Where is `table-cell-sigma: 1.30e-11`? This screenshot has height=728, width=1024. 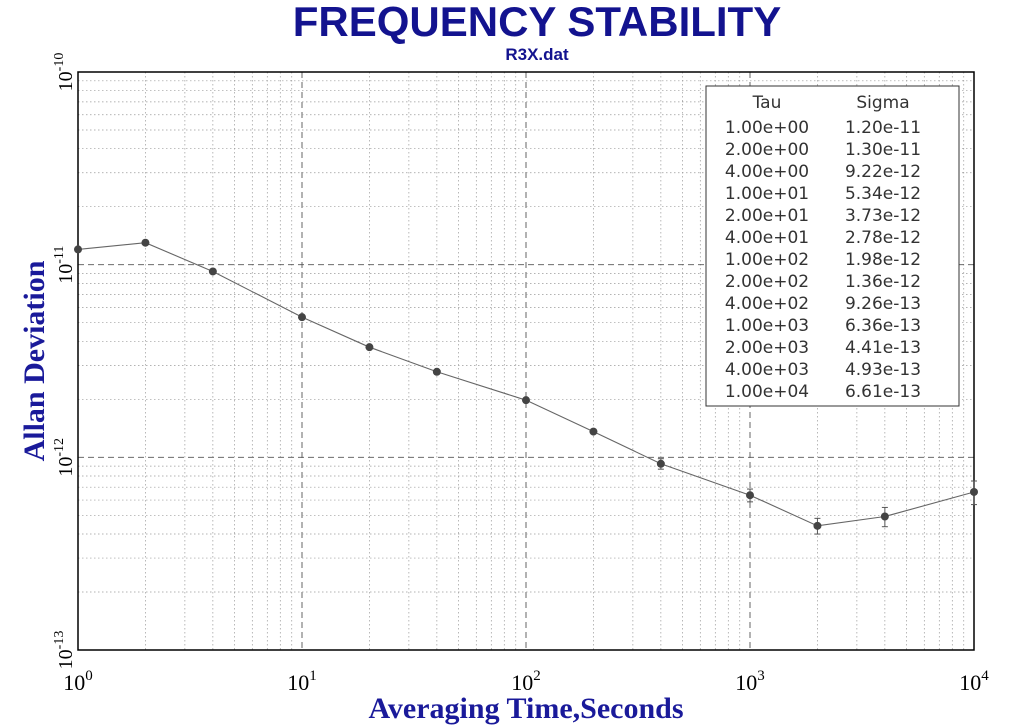 table-cell-sigma: 1.30e-11 is located at coordinates (883, 150).